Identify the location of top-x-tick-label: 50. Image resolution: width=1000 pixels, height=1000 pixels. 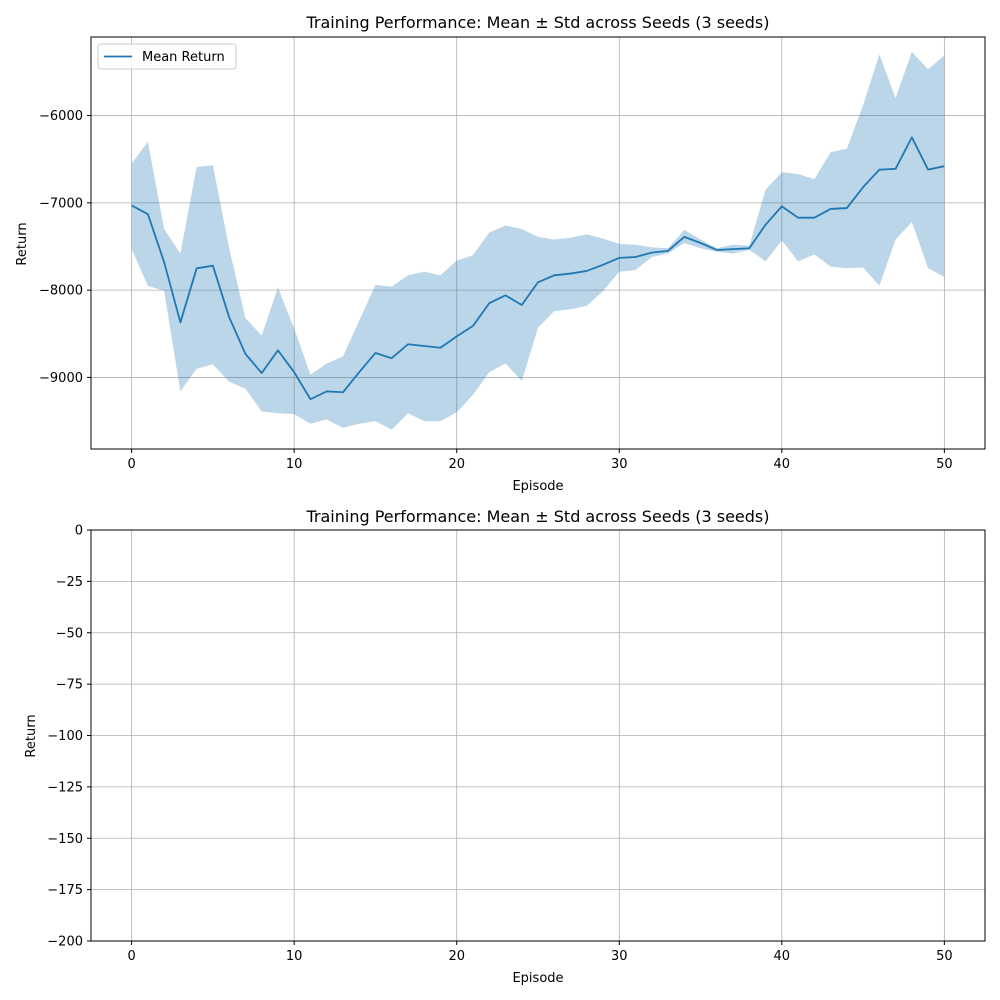
(944, 464).